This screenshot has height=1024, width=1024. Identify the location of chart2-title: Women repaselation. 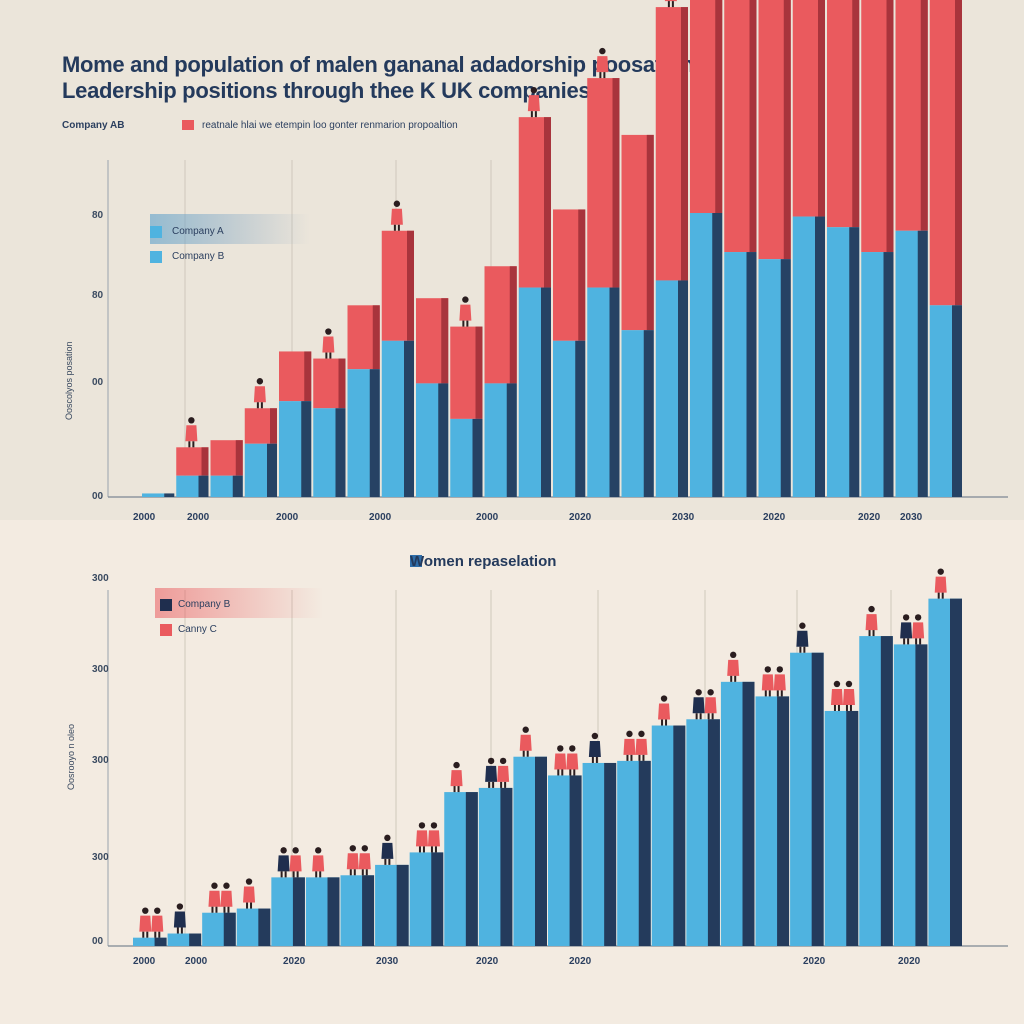
(483, 561).